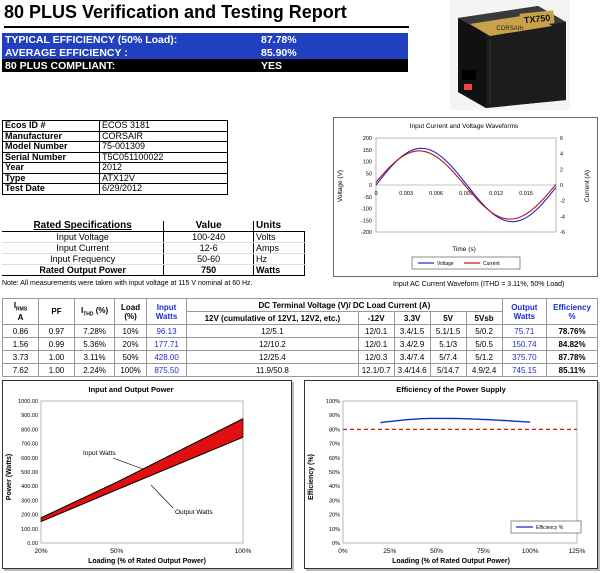  I want to click on power-x-tick: 100%, so click(243, 551).